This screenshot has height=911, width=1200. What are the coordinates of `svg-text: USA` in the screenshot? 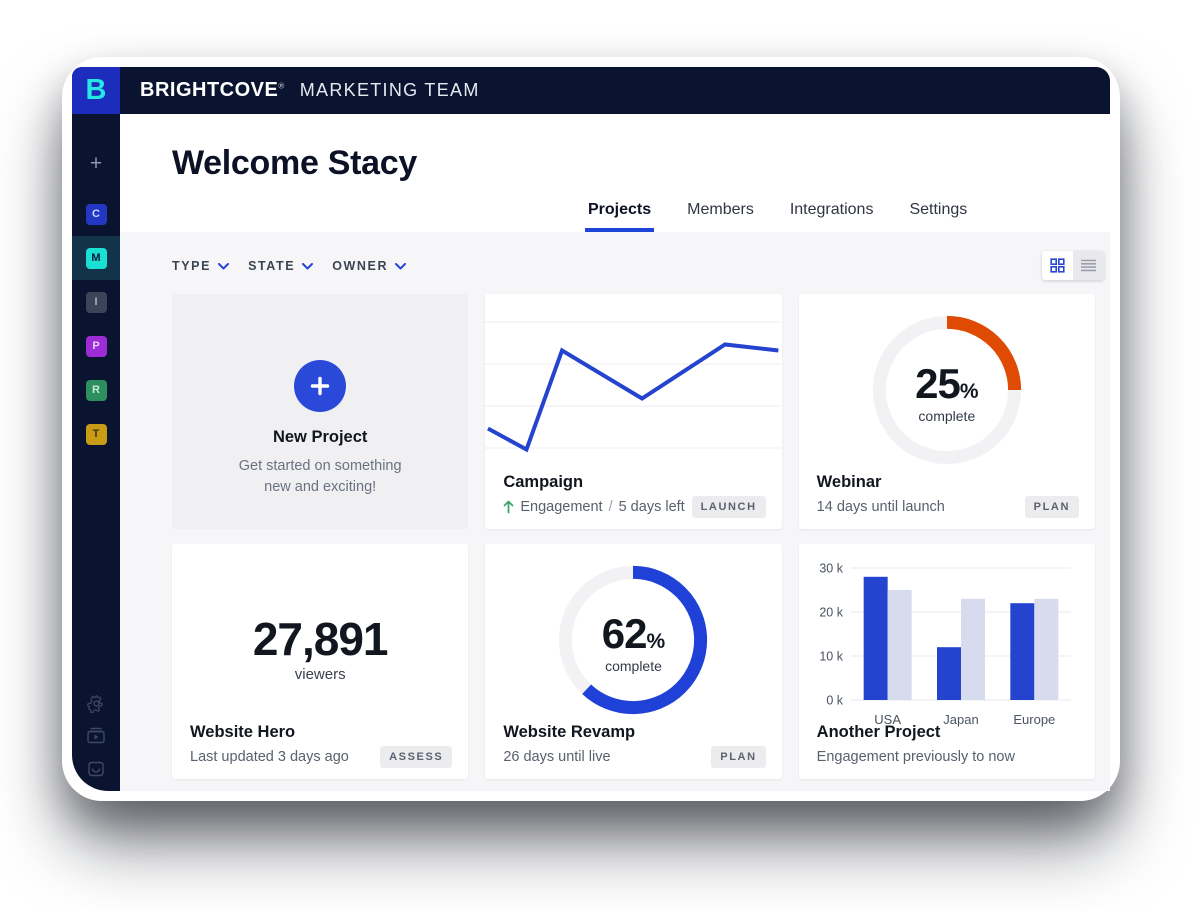 It's located at (887, 719).